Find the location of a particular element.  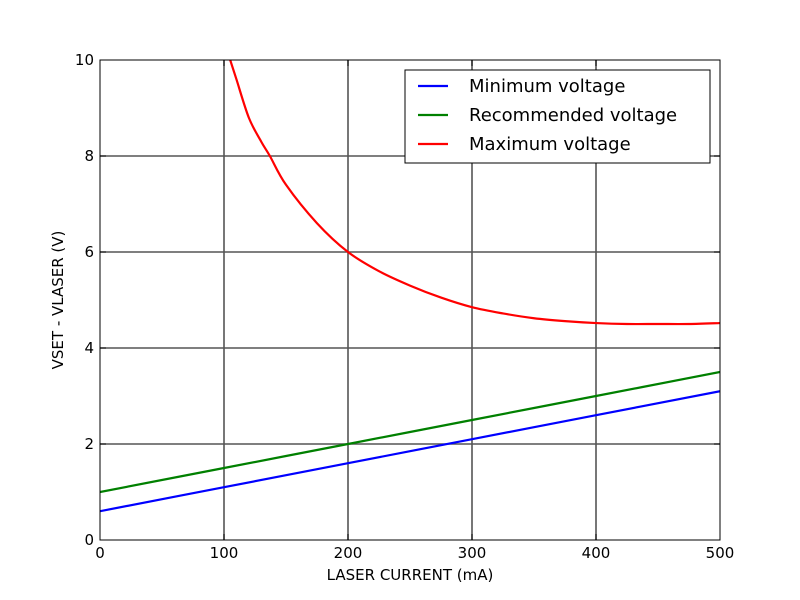

x-tick-label: 400 is located at coordinates (596, 553).